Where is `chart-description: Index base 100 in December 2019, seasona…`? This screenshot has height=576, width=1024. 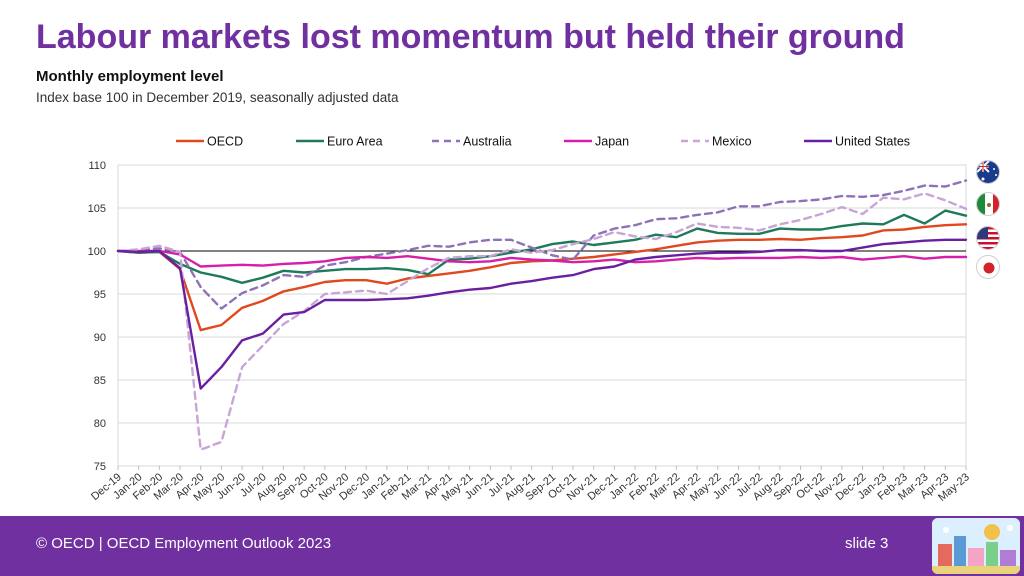
chart-description: Index base 100 in December 2019, seasona… is located at coordinates (217, 97).